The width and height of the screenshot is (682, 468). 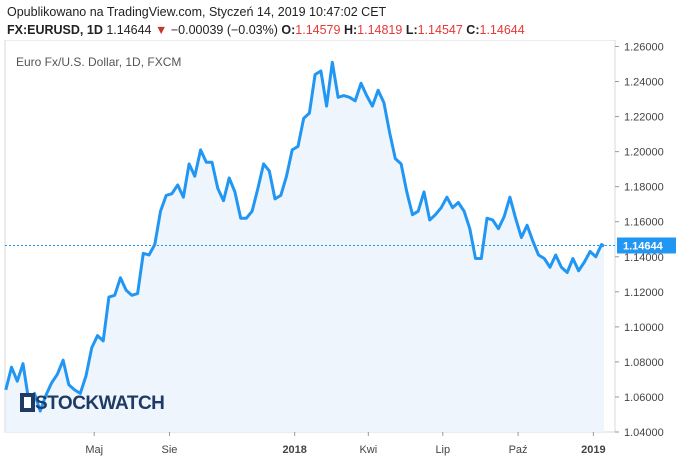 What do you see at coordinates (644, 363) in the screenshot?
I see `y-tick-label: 1.08000` at bounding box center [644, 363].